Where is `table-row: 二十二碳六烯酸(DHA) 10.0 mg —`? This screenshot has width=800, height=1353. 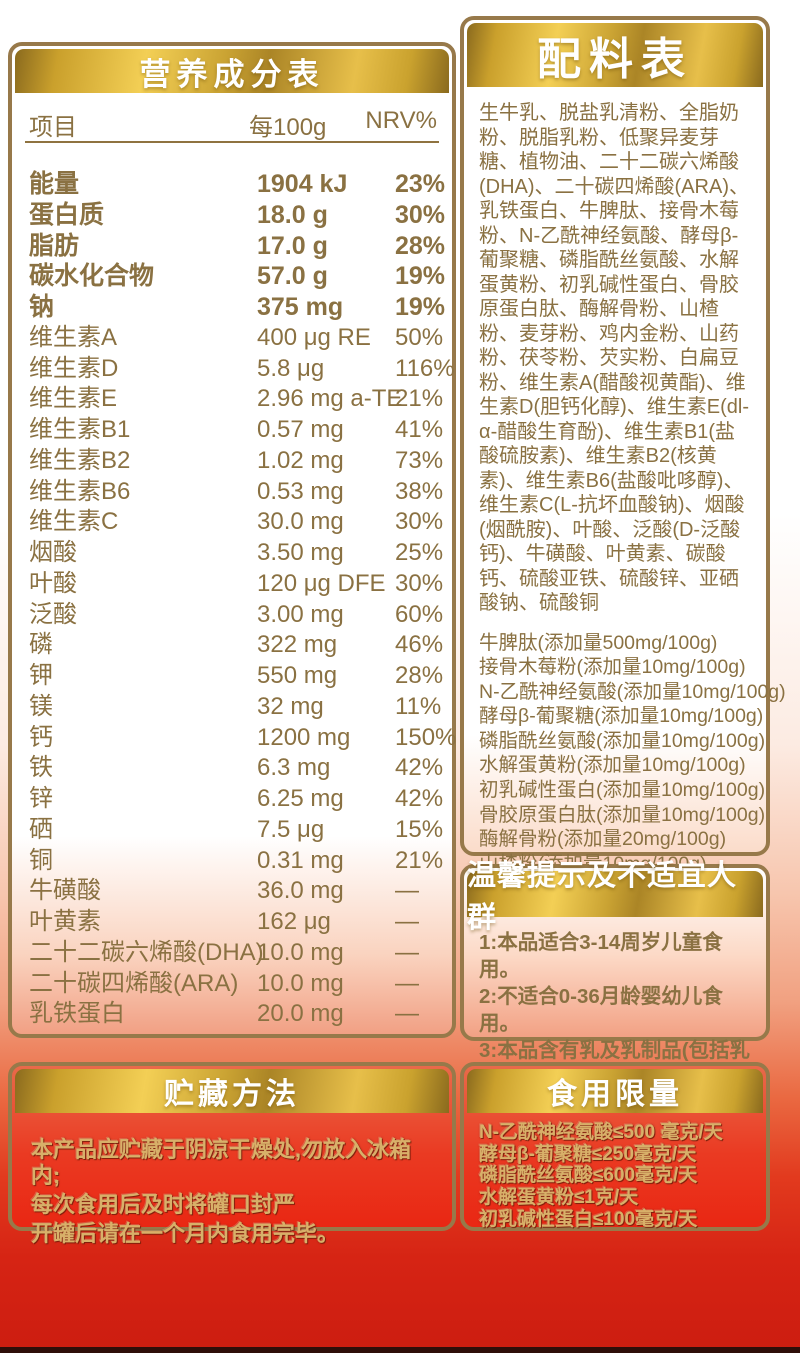
table-row: 二十二碳六烯酸(DHA) 10.0 mg — is located at coordinates (232, 953).